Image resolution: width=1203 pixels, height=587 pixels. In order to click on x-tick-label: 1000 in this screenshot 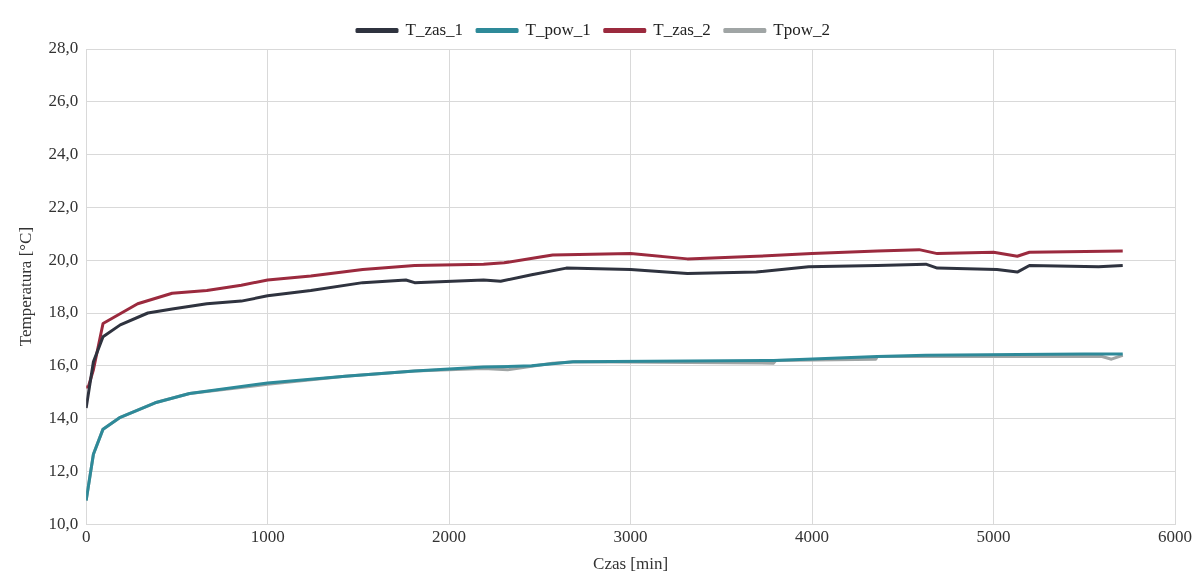, I will do `click(267, 536)`.